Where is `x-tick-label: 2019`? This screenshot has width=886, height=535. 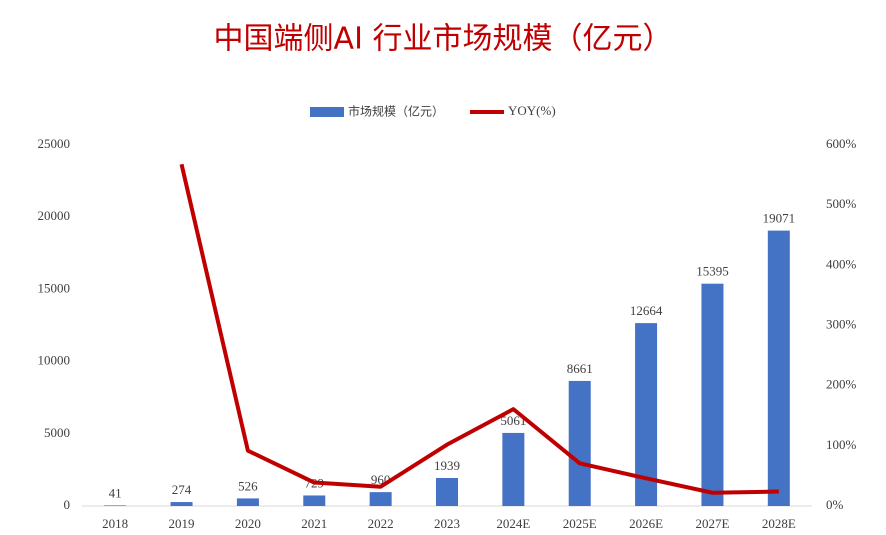
x-tick-label: 2019 is located at coordinates (182, 523).